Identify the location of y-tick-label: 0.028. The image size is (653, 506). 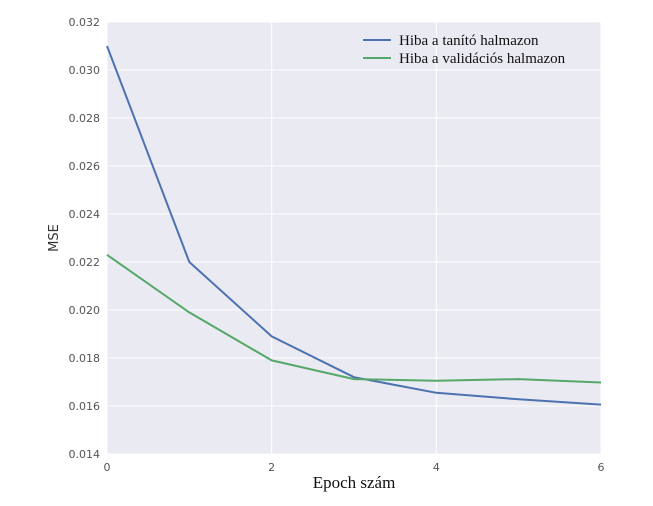
(85, 118).